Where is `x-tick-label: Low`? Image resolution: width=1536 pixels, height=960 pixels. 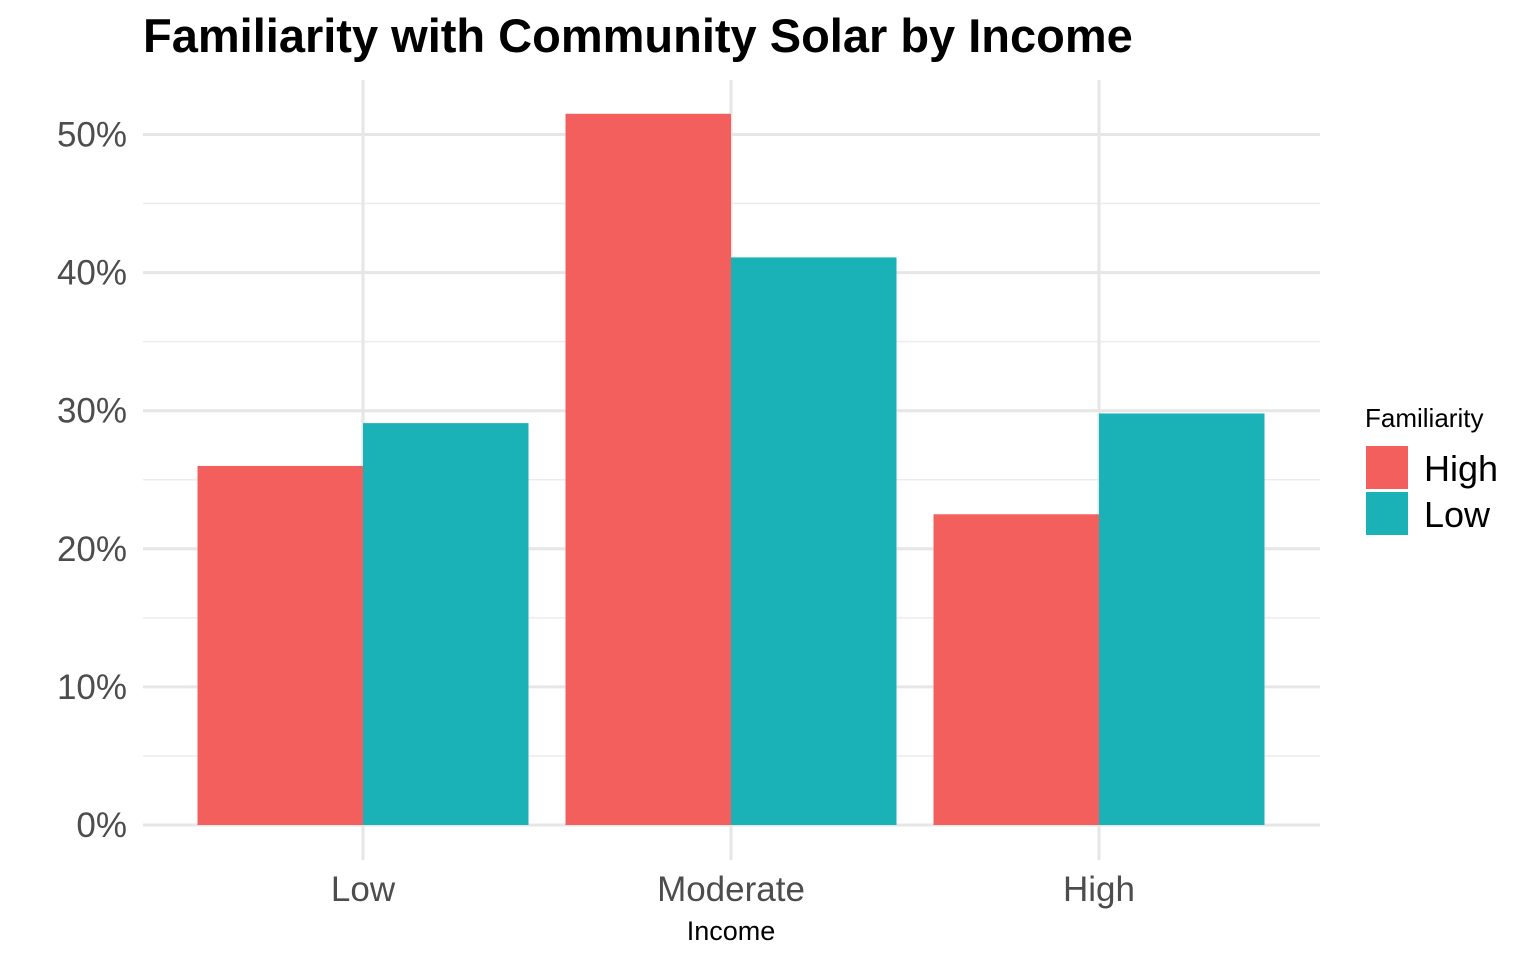
x-tick-label: Low is located at coordinates (363, 889).